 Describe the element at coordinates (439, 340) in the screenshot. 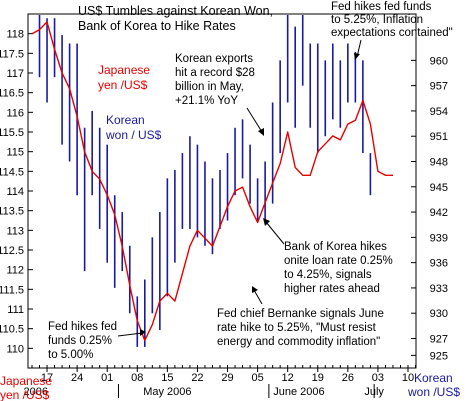

I see `right-axis-tick-label: 927` at that location.